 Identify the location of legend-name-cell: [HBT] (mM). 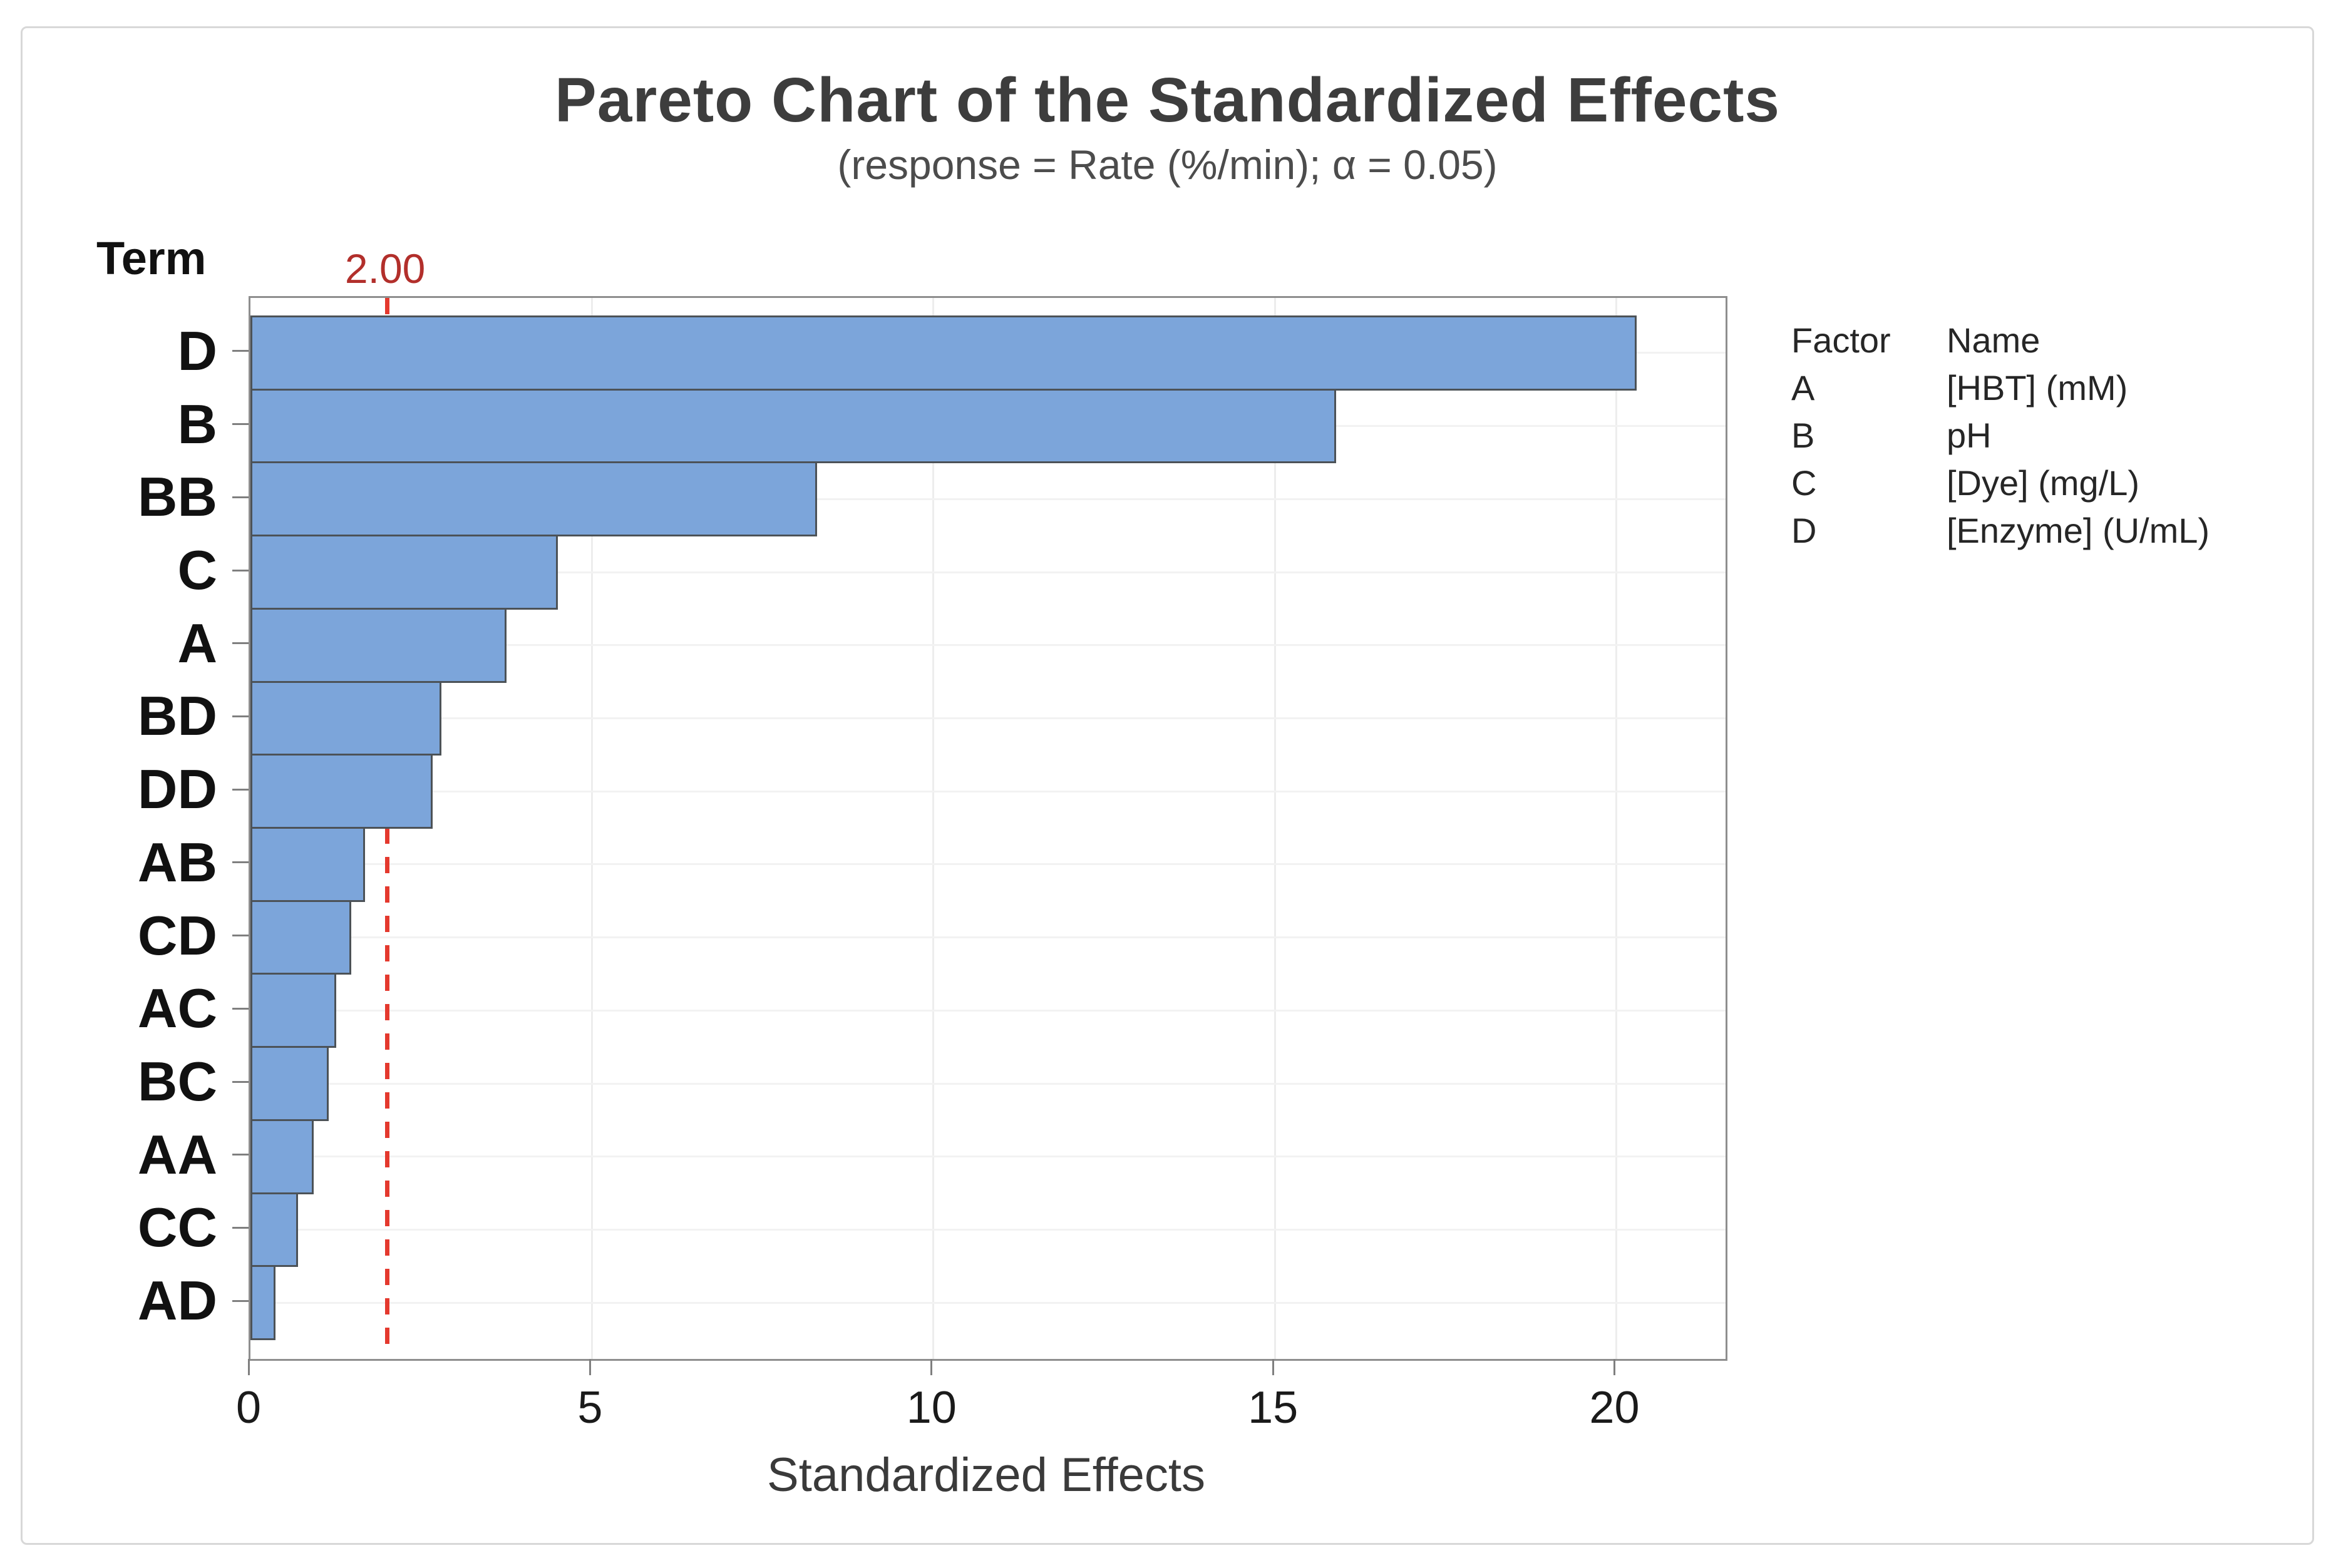
(2037, 387).